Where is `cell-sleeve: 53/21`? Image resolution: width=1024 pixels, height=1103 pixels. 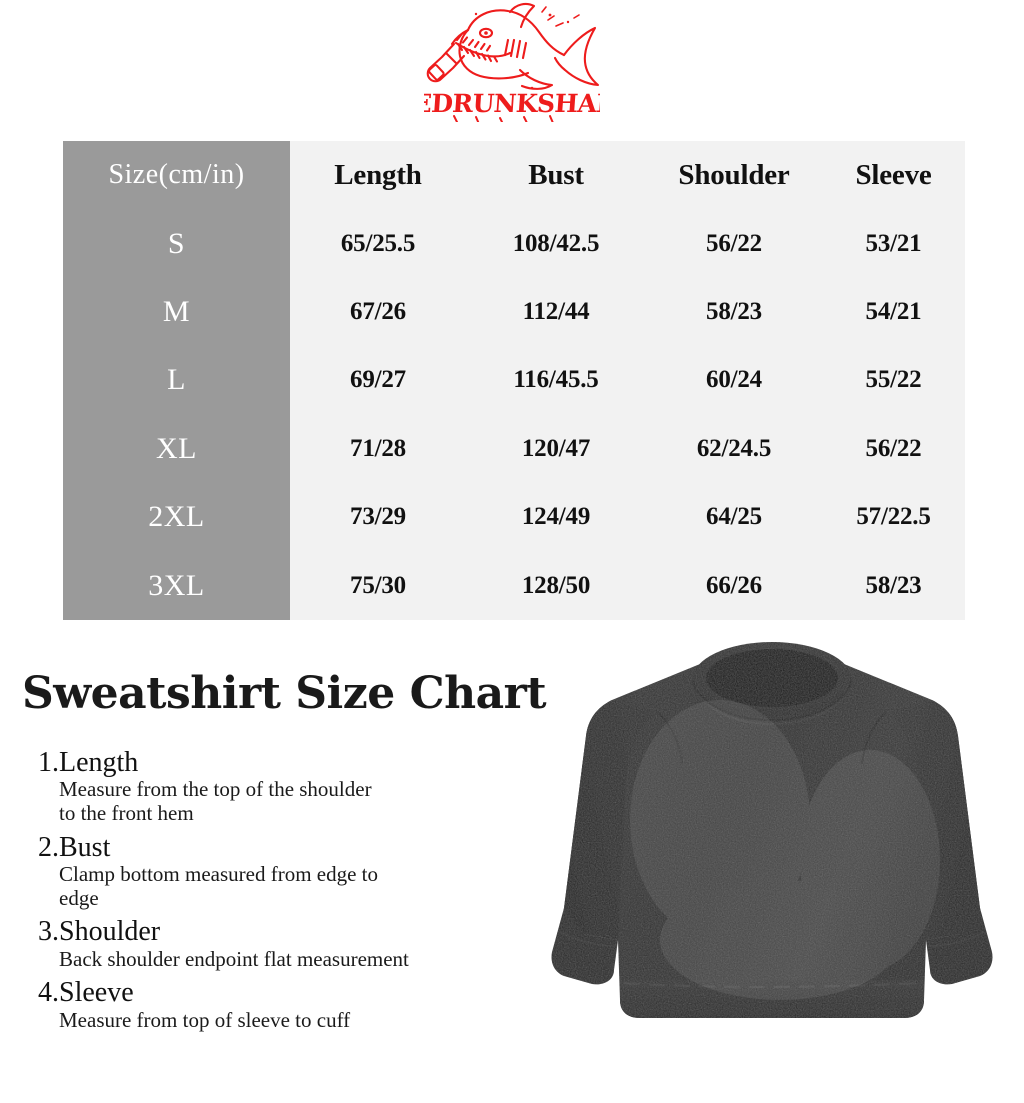
cell-sleeve: 53/21 is located at coordinates (893, 243).